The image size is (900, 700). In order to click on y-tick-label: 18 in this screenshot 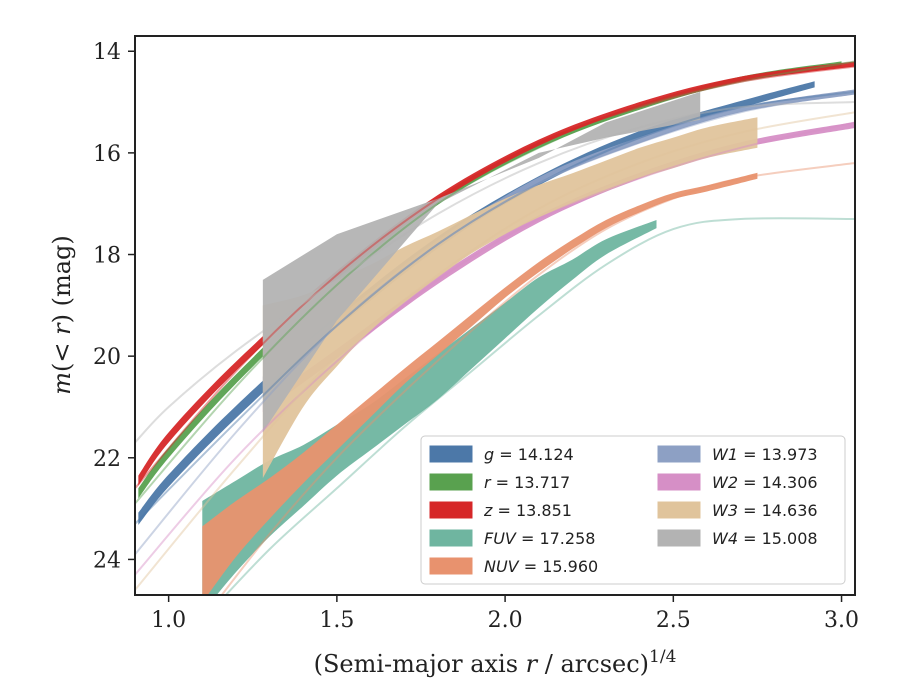, I will do `click(107, 256)`.